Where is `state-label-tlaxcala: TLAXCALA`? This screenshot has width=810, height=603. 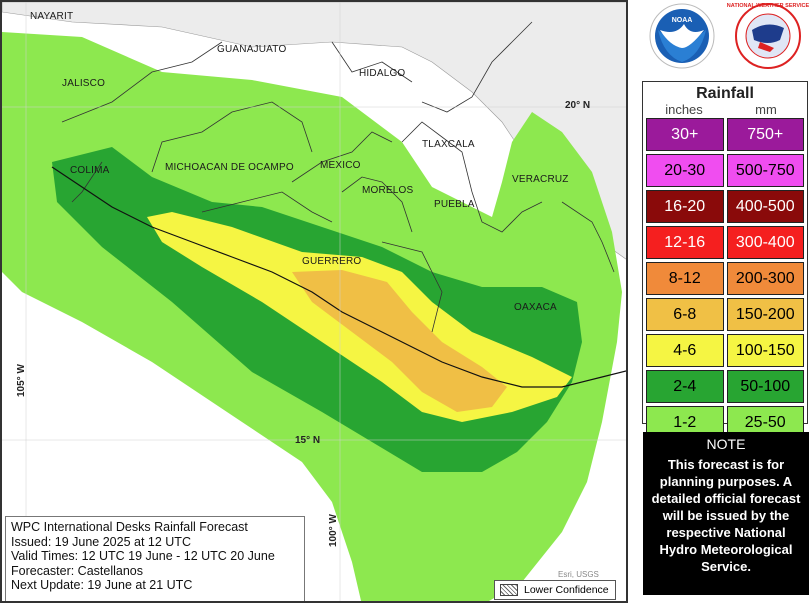 state-label-tlaxcala: TLAXCALA is located at coordinates (448, 144).